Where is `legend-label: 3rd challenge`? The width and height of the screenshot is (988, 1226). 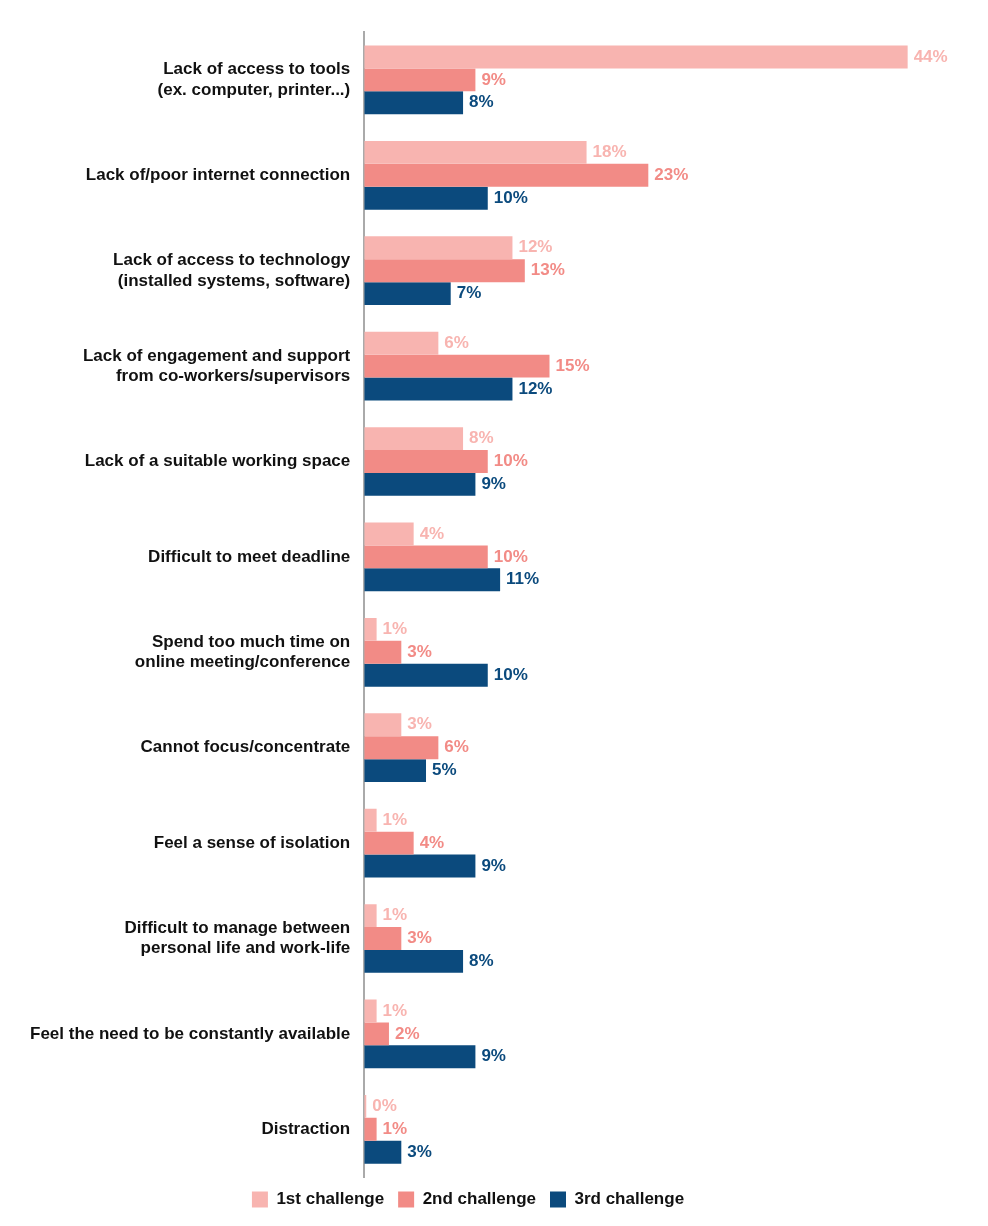
legend-label: 3rd challenge is located at coordinates (629, 1199).